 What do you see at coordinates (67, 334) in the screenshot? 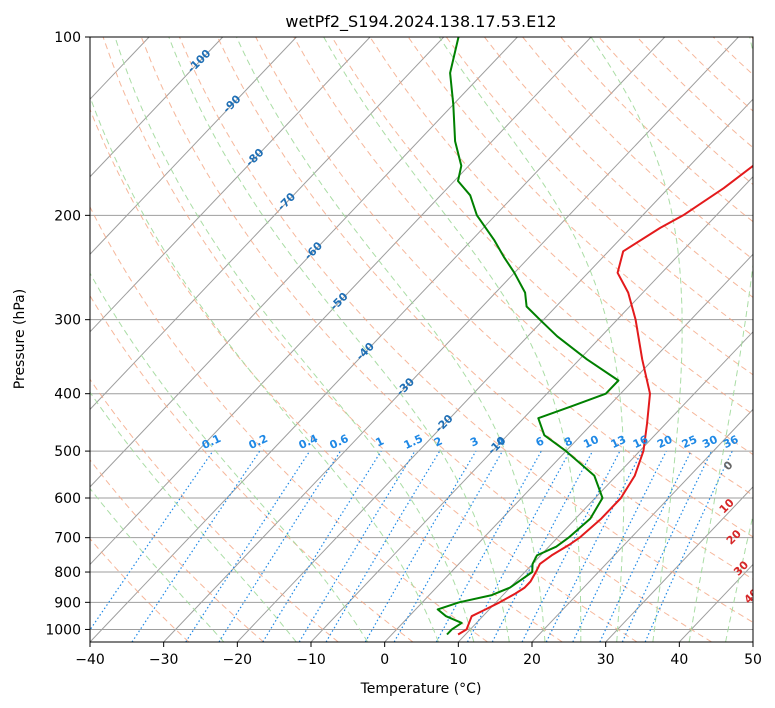
I see `y-axis: 100 200 300 400 500 600 700 800 900 1000` at bounding box center [67, 334].